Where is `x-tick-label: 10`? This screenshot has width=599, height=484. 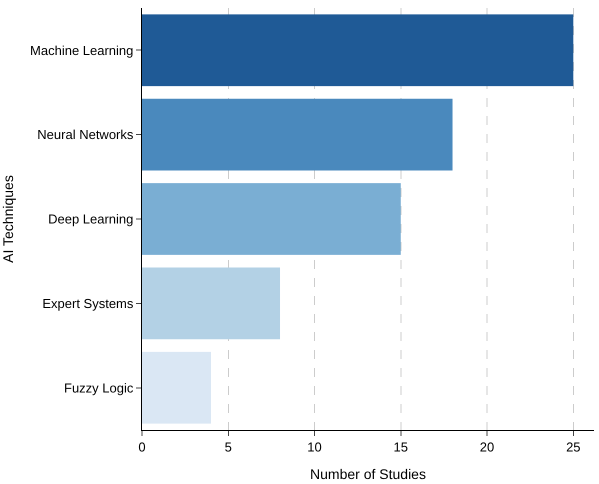 x-tick-label: 10 is located at coordinates (314, 447).